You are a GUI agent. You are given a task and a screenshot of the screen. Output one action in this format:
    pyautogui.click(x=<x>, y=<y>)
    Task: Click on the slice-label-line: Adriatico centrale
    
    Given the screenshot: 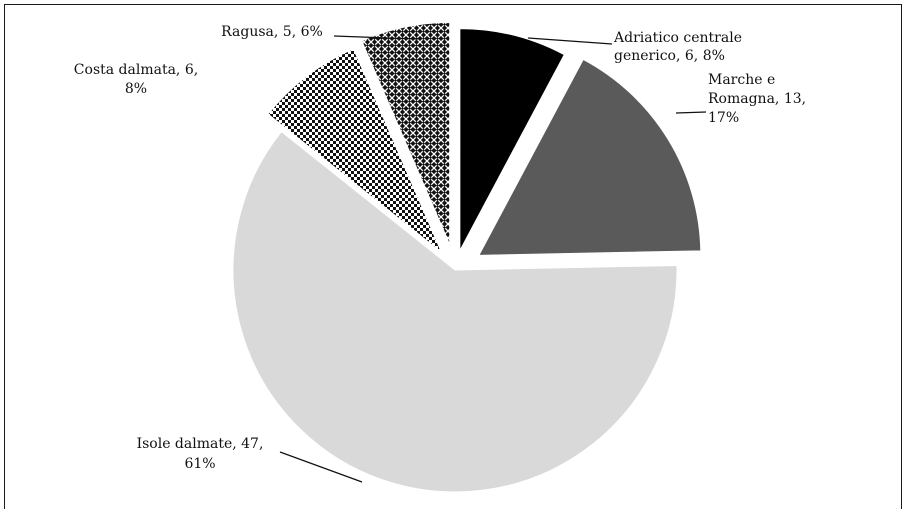 What is the action you would take?
    pyautogui.click(x=677, y=38)
    